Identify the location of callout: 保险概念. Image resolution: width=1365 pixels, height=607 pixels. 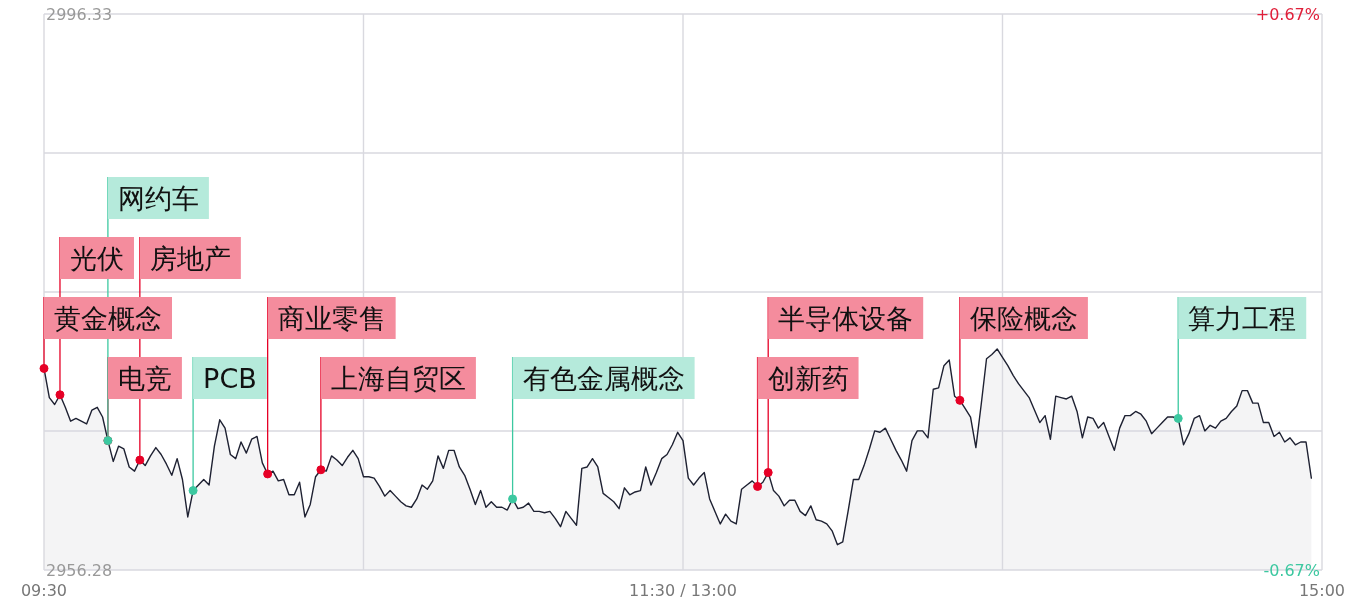
(1023, 318).